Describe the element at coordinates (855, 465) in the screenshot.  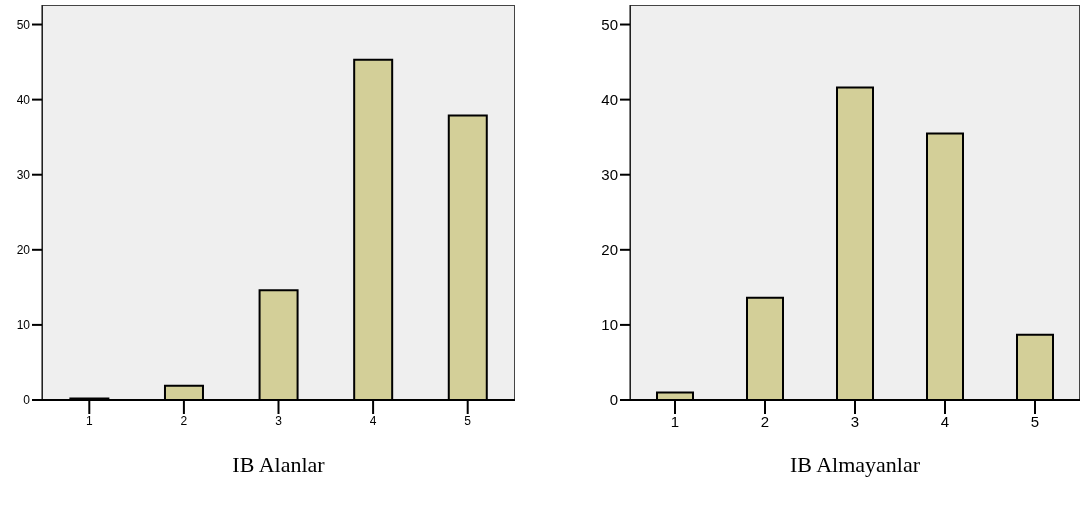
I see `x-axis-title: IB Almayanlar` at that location.